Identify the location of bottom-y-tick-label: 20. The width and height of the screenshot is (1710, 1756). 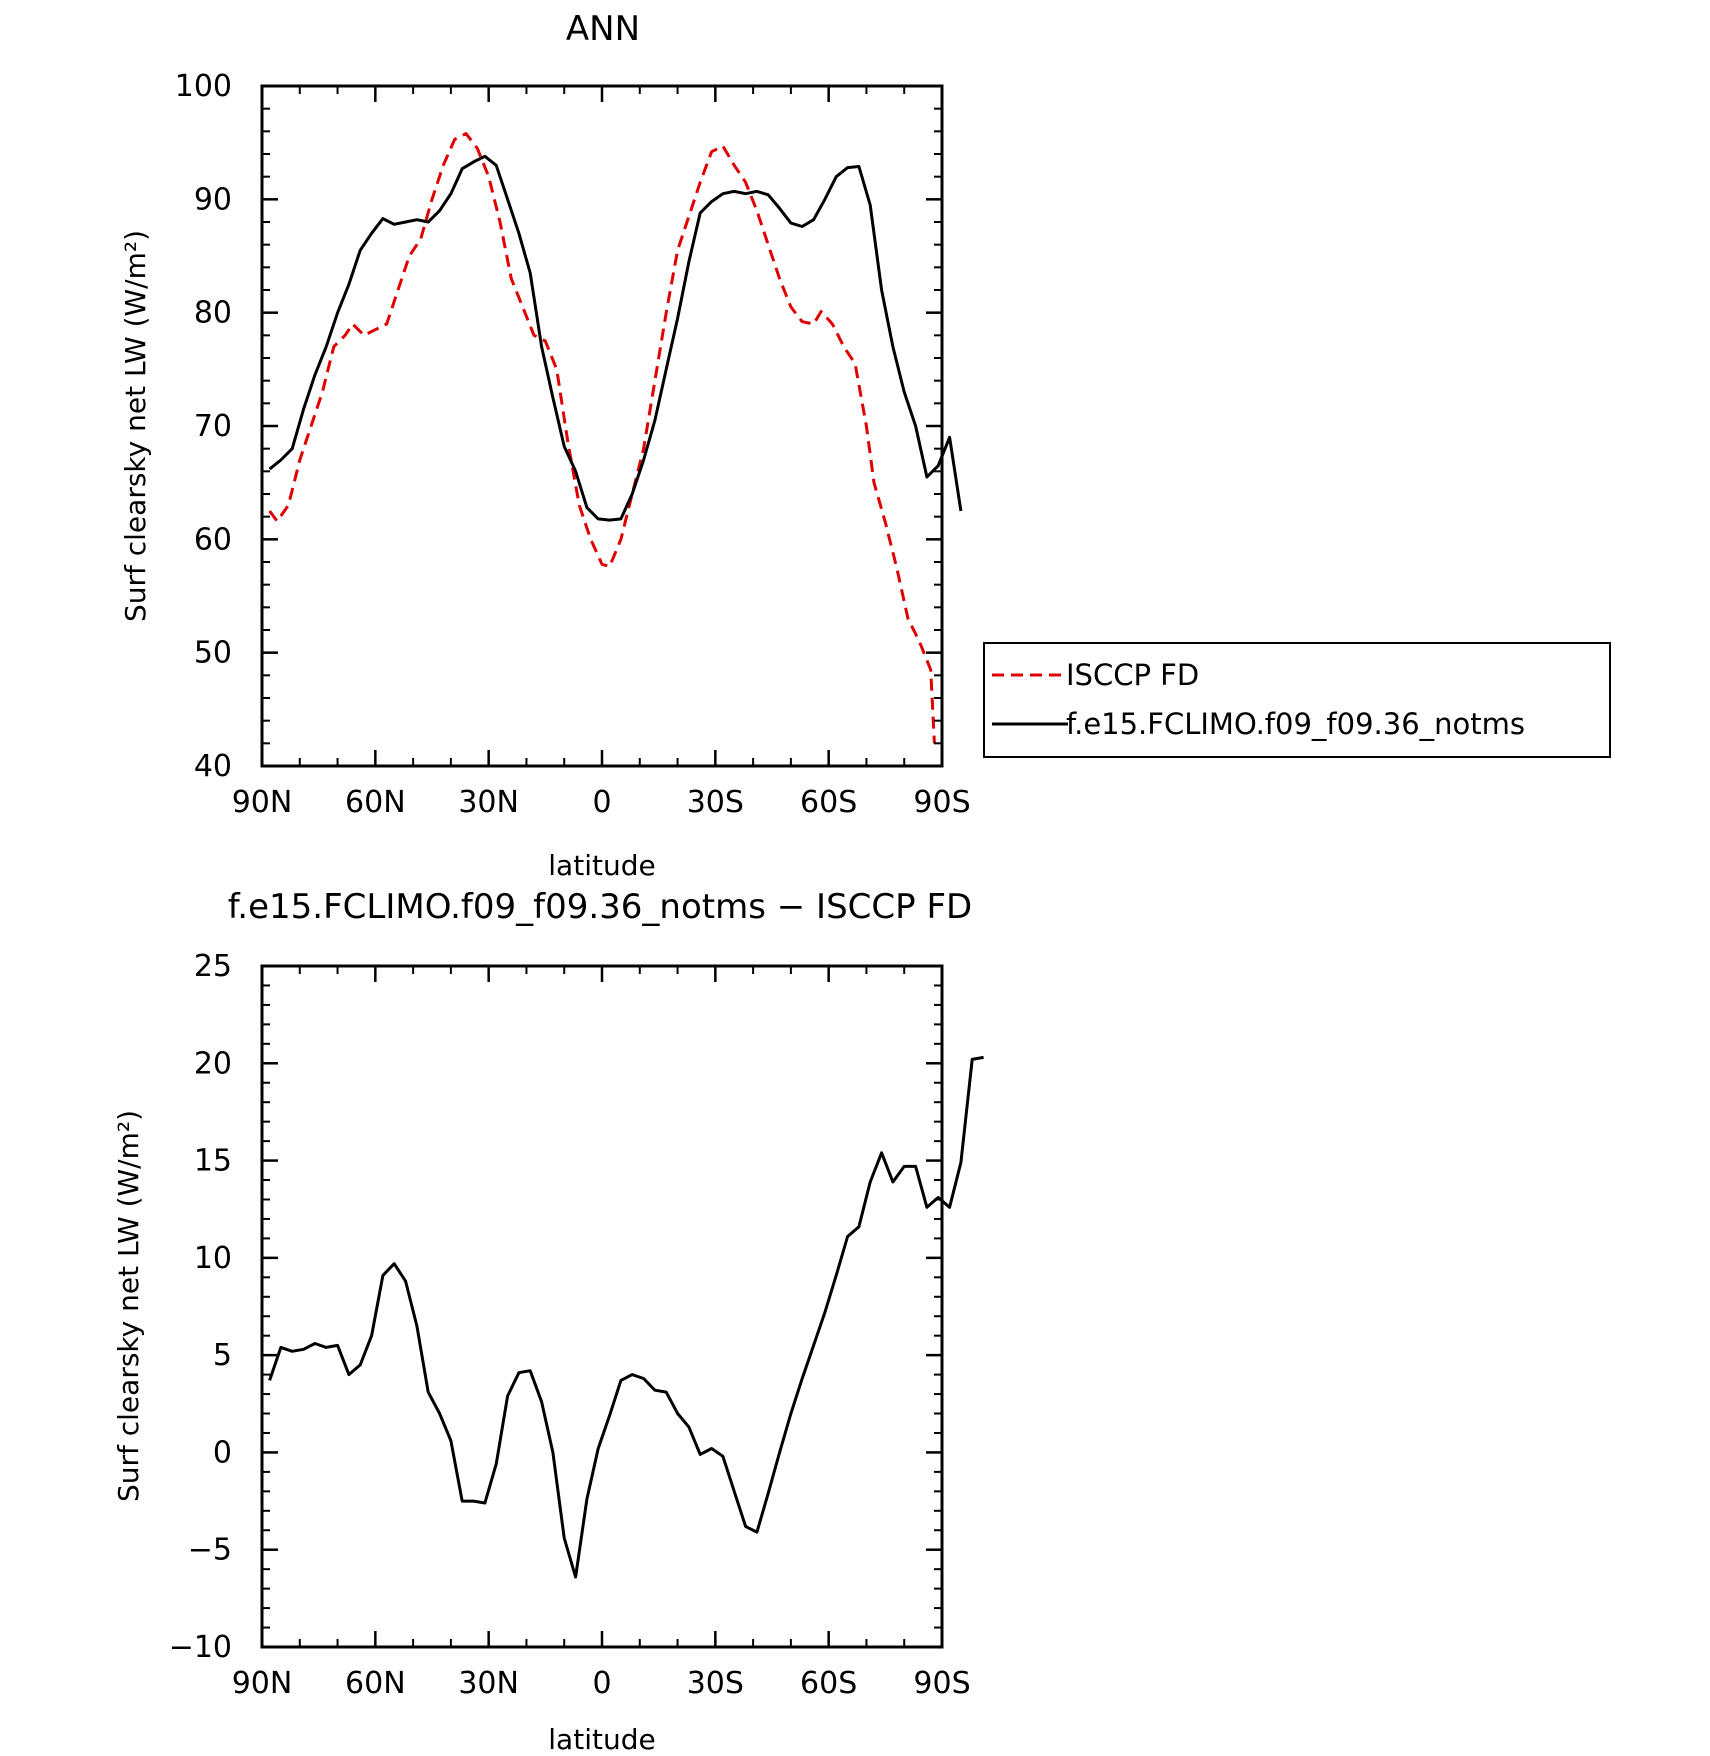
(213, 1063).